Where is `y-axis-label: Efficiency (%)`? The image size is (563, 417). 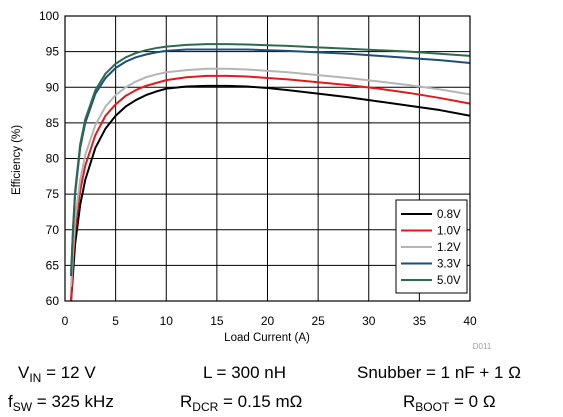 y-axis-label: Efficiency (%) is located at coordinates (17, 160).